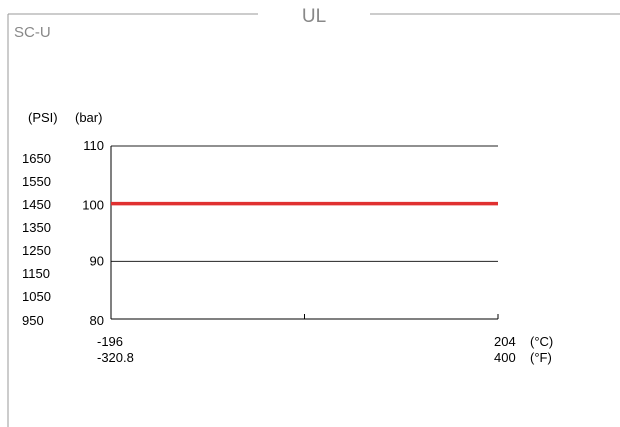  Describe the element at coordinates (36, 296) in the screenshot. I see `y-psi-tick-label: 1050` at that location.